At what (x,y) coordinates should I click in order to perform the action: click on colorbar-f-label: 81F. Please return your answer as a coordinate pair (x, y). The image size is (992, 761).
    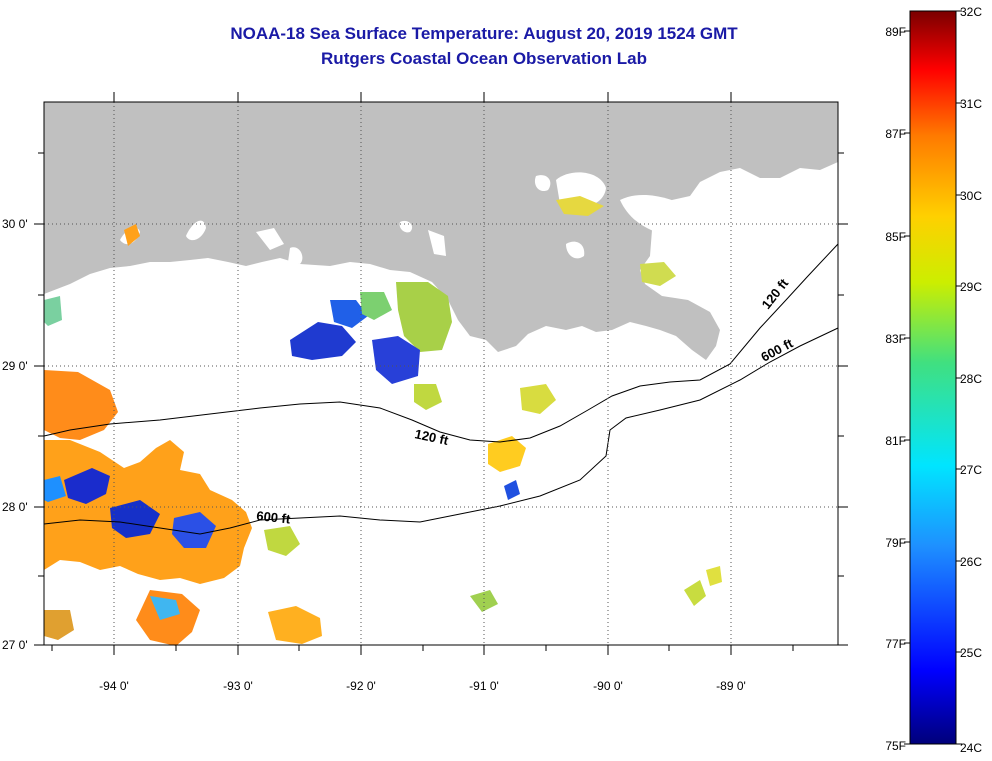
    Looking at the image, I should click on (895, 441).